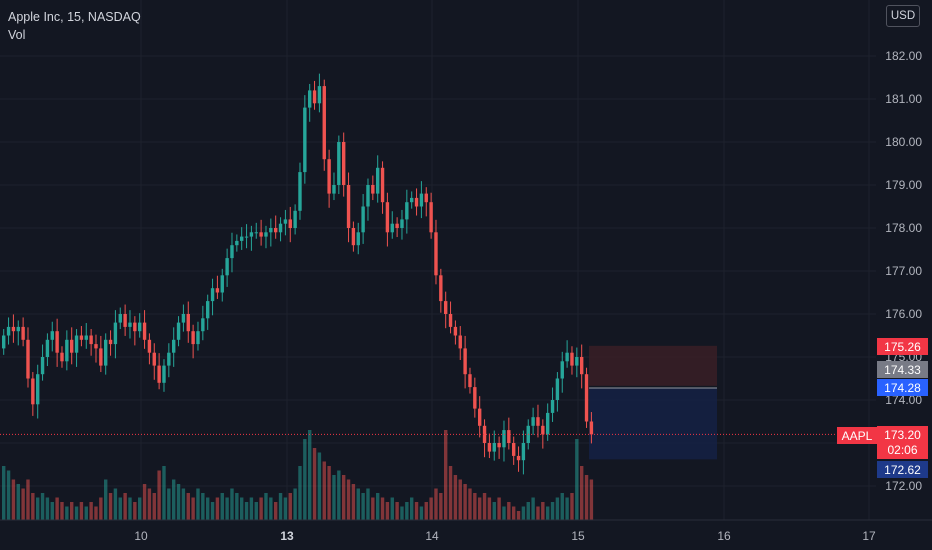  What do you see at coordinates (141, 536) in the screenshot?
I see `time-axis-tick: 10` at bounding box center [141, 536].